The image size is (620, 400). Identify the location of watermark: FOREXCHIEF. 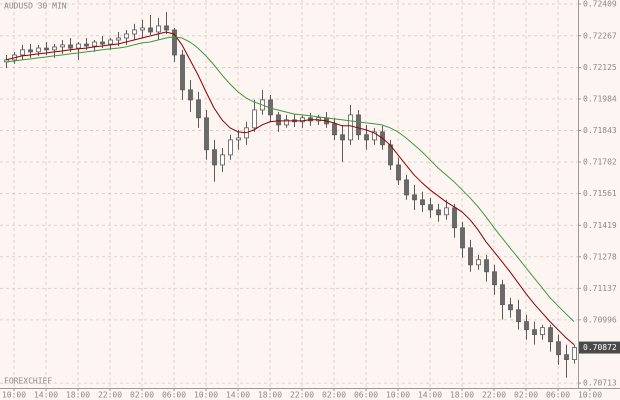
(28, 381).